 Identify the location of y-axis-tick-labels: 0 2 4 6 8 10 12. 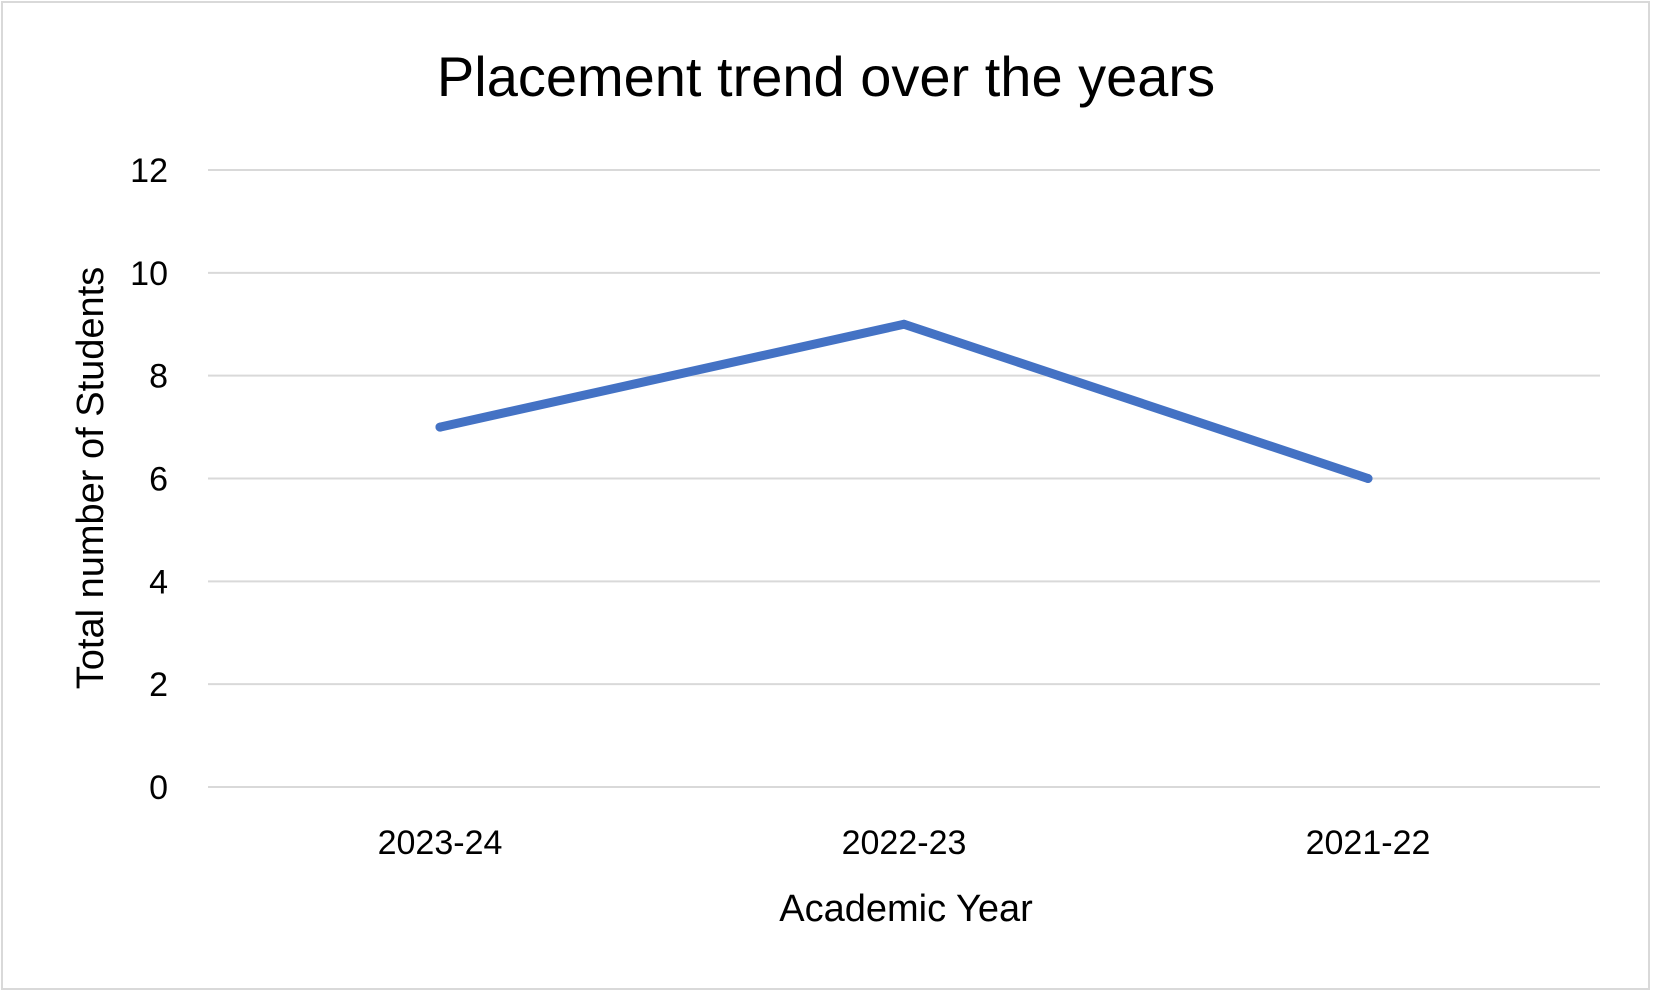
(149, 479).